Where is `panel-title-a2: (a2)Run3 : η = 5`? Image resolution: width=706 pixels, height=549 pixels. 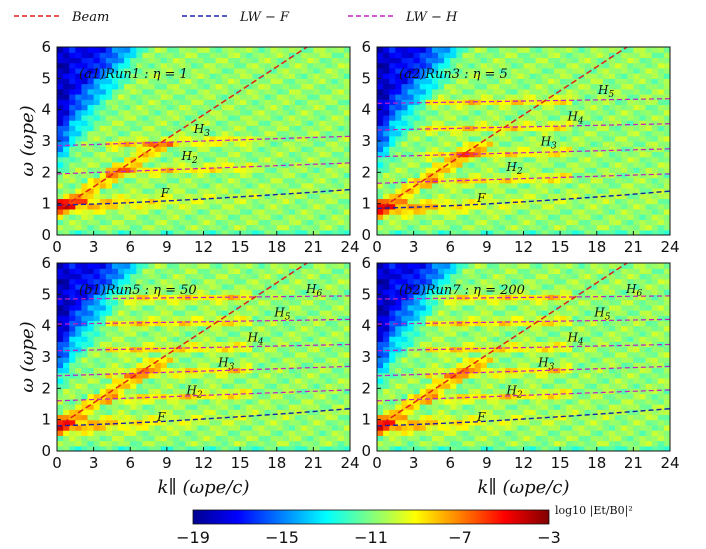 panel-title-a2: (a2)Run3 : η = 5 is located at coordinates (453, 74).